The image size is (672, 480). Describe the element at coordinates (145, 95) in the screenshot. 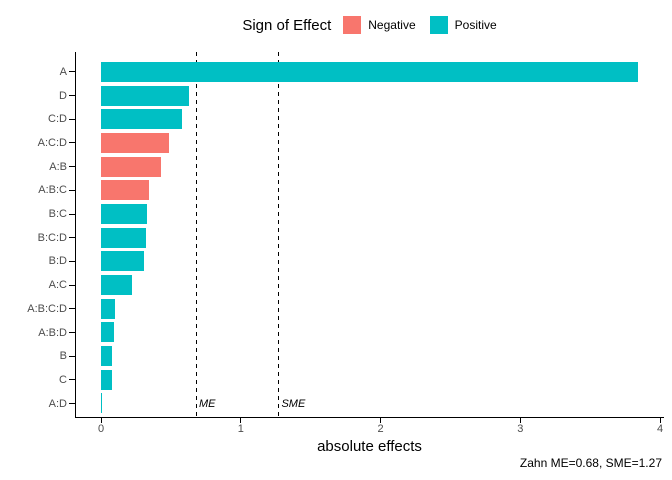

I see `bar-d` at that location.